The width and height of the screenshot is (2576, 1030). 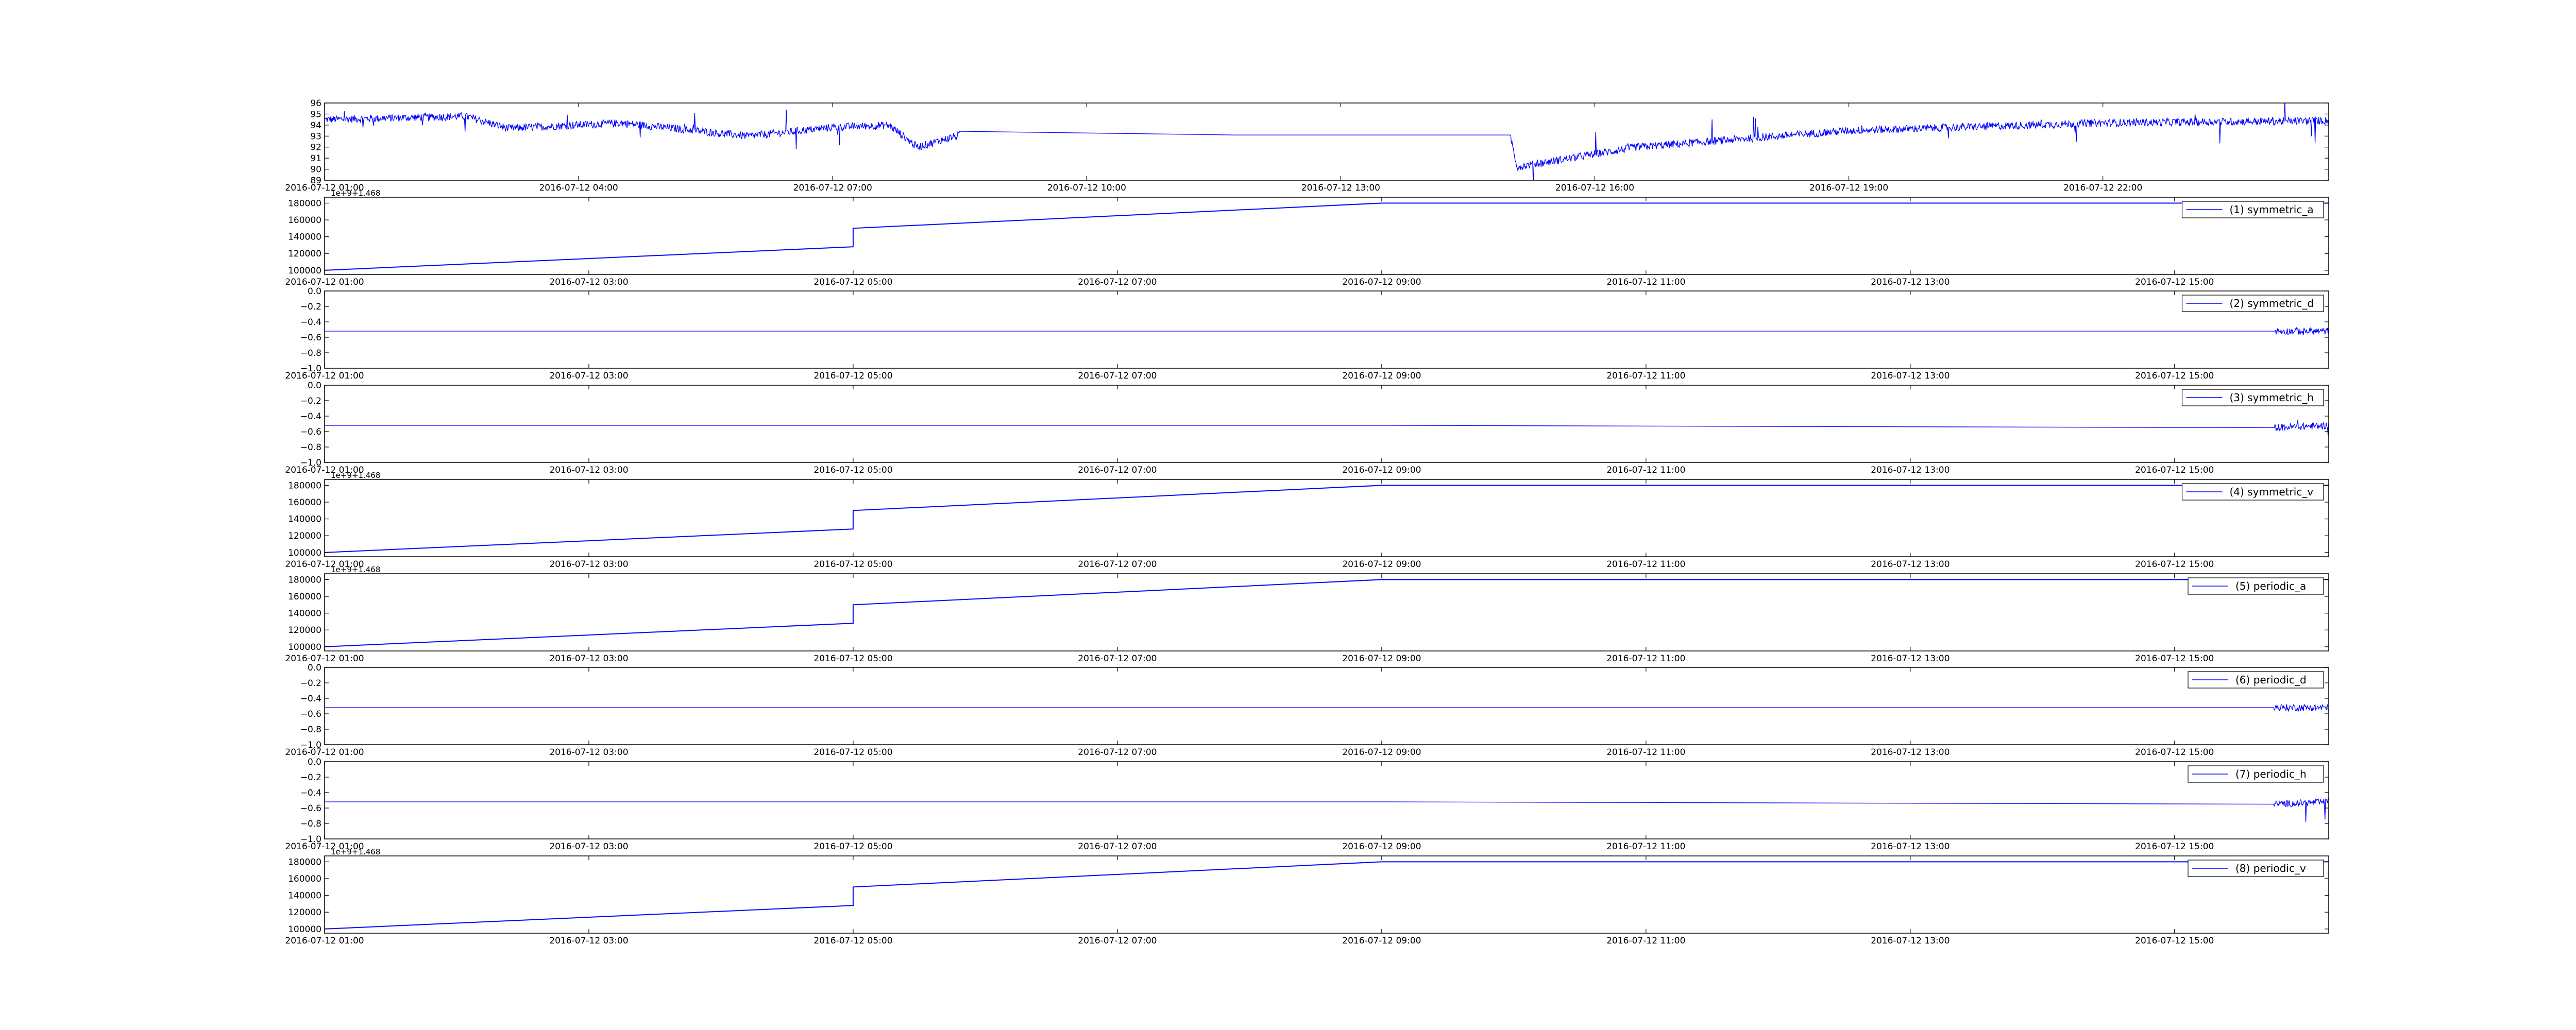 What do you see at coordinates (2256, 680) in the screenshot?
I see `legend: (6) periodic_d` at bounding box center [2256, 680].